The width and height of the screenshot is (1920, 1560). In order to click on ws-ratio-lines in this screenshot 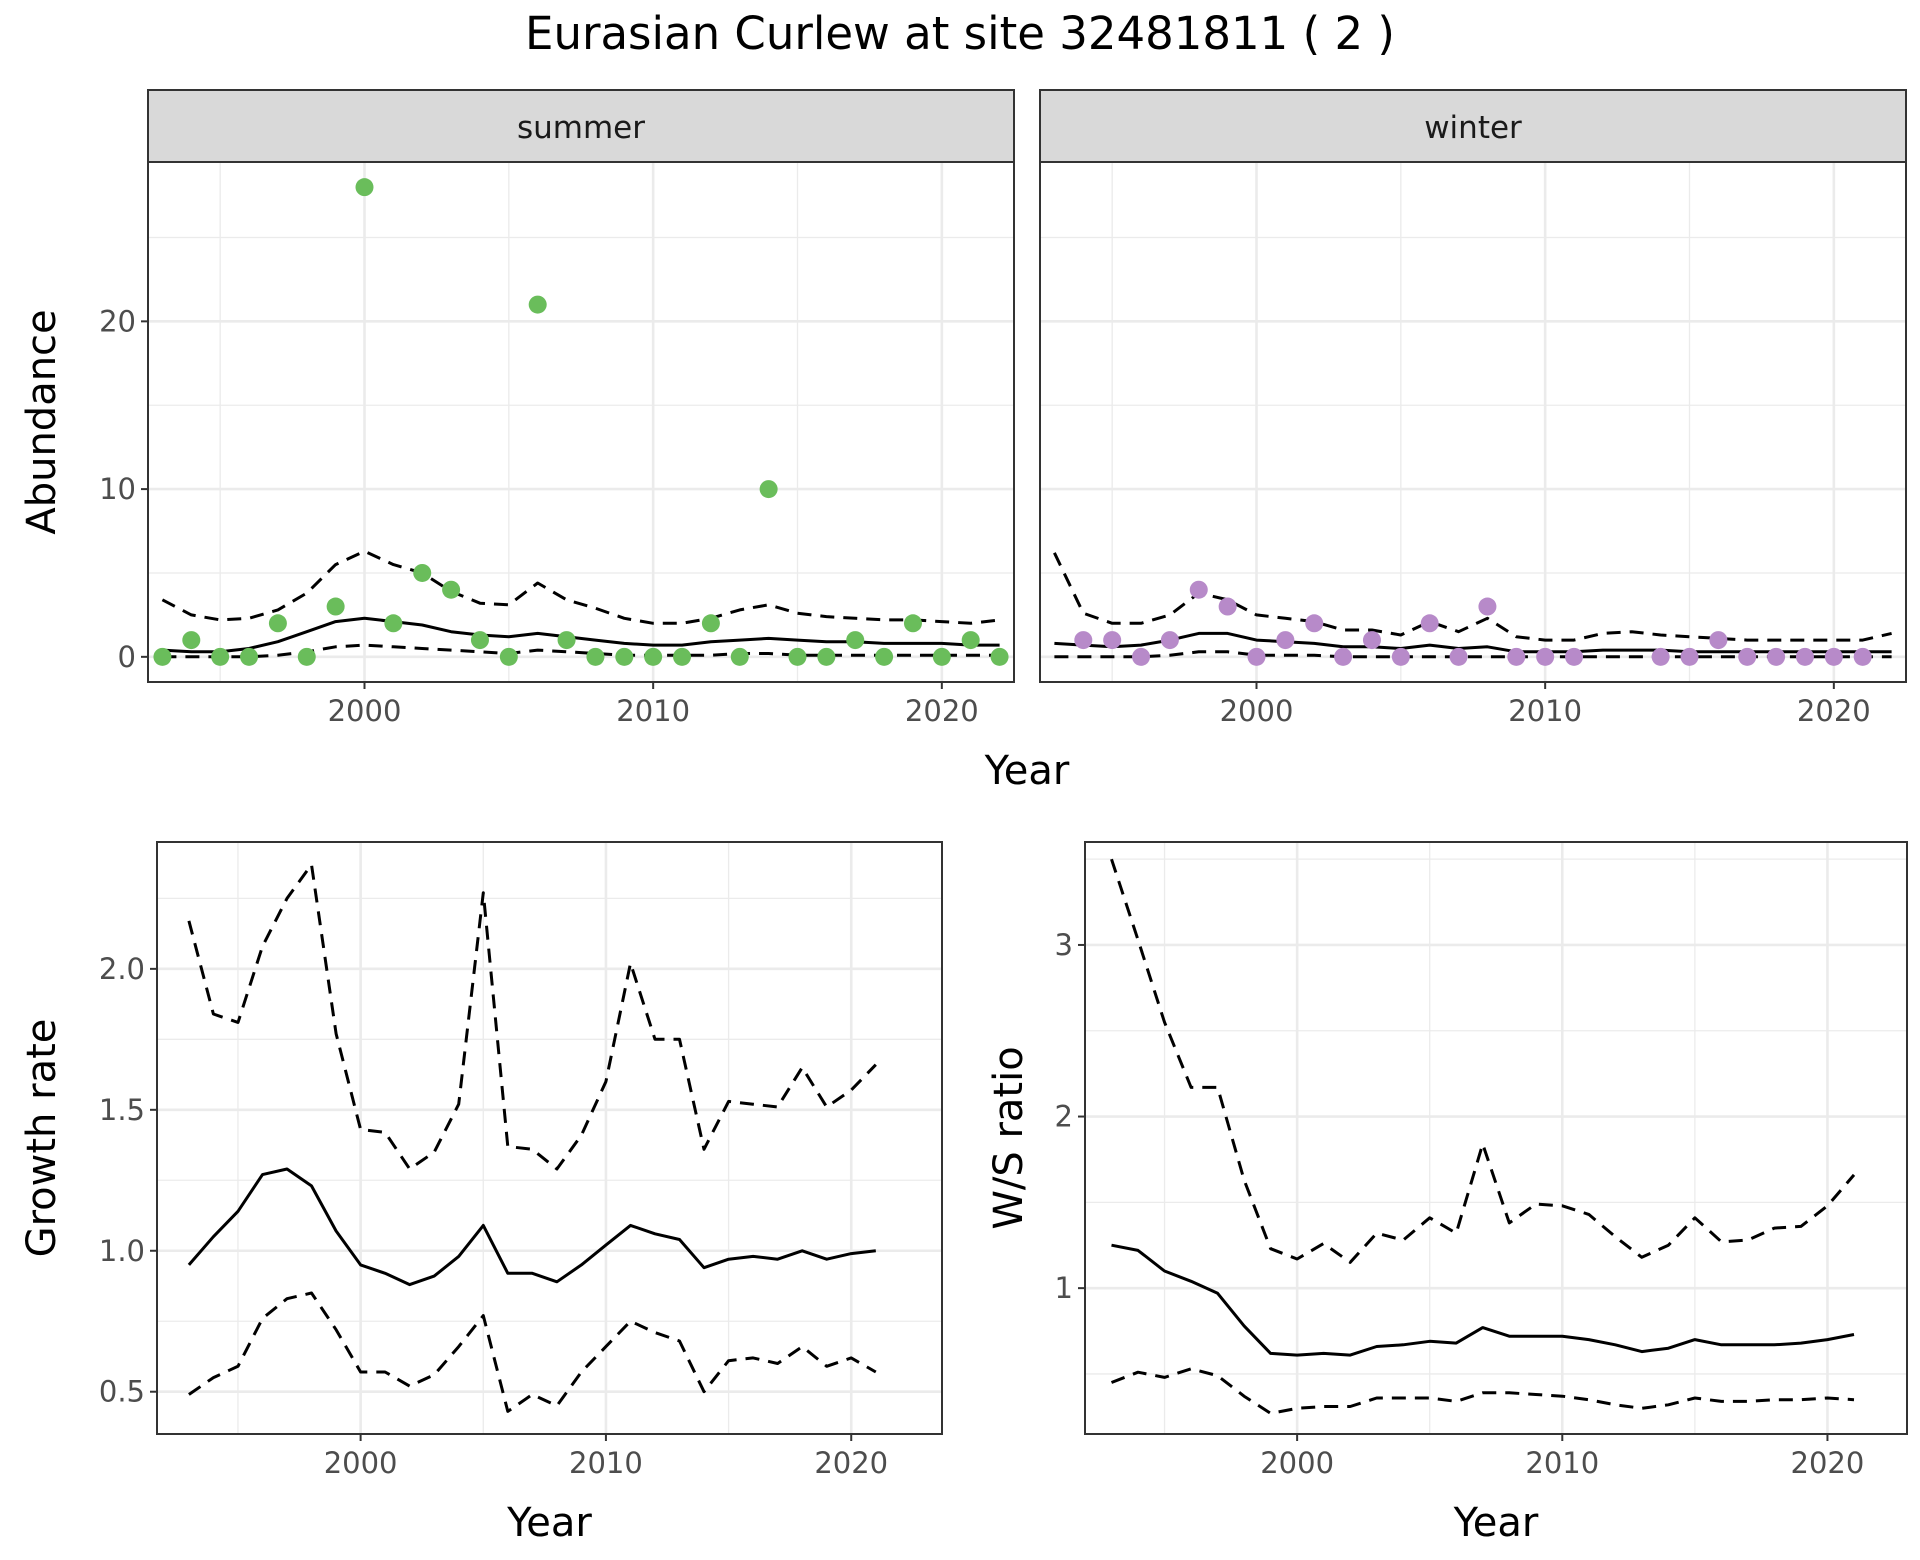, I will do `click(1483, 1136)`.